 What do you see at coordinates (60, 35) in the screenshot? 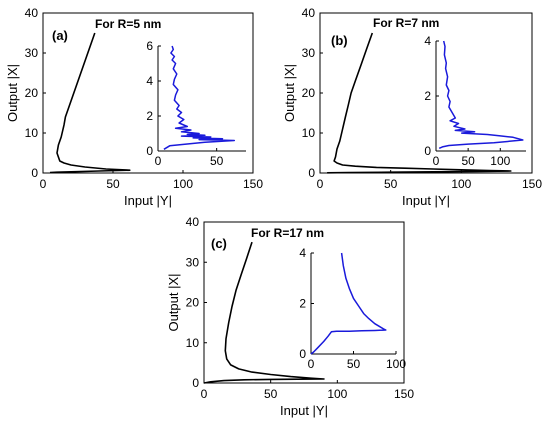
I see `panel-tag: (a)` at bounding box center [60, 35].